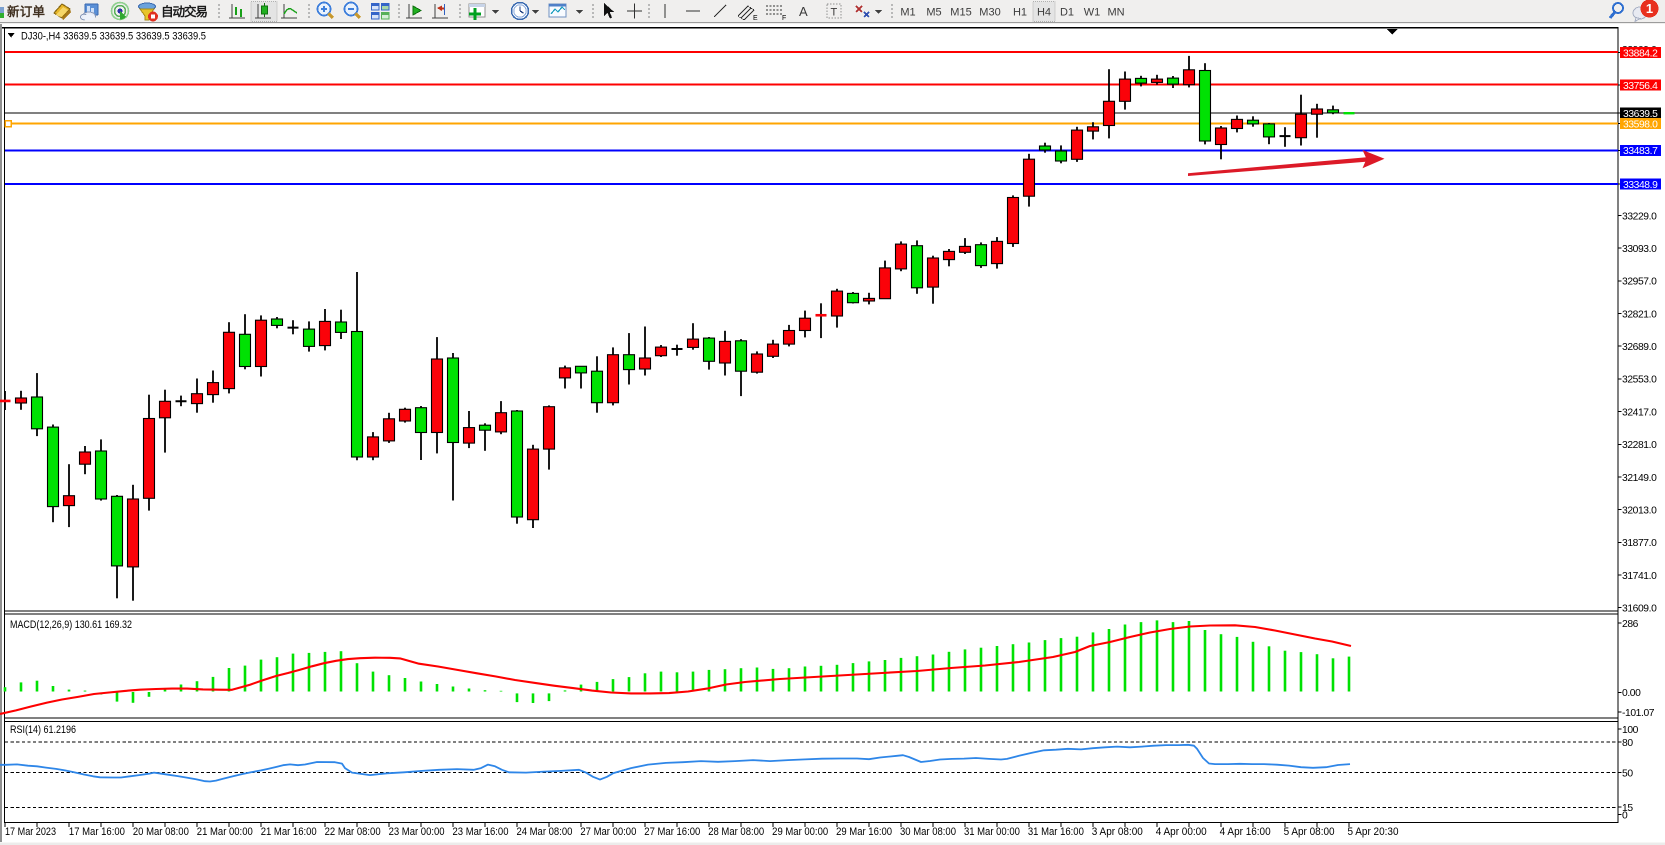 This screenshot has height=845, width=1665. Describe the element at coordinates (1020, 13) in the screenshot. I see `svg-text: H1` at that location.